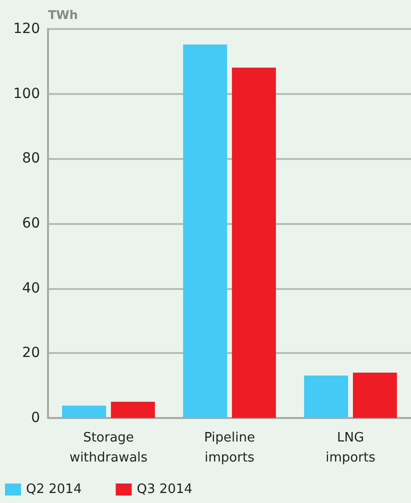  I want to click on y-tick-label: 0, so click(35, 418).